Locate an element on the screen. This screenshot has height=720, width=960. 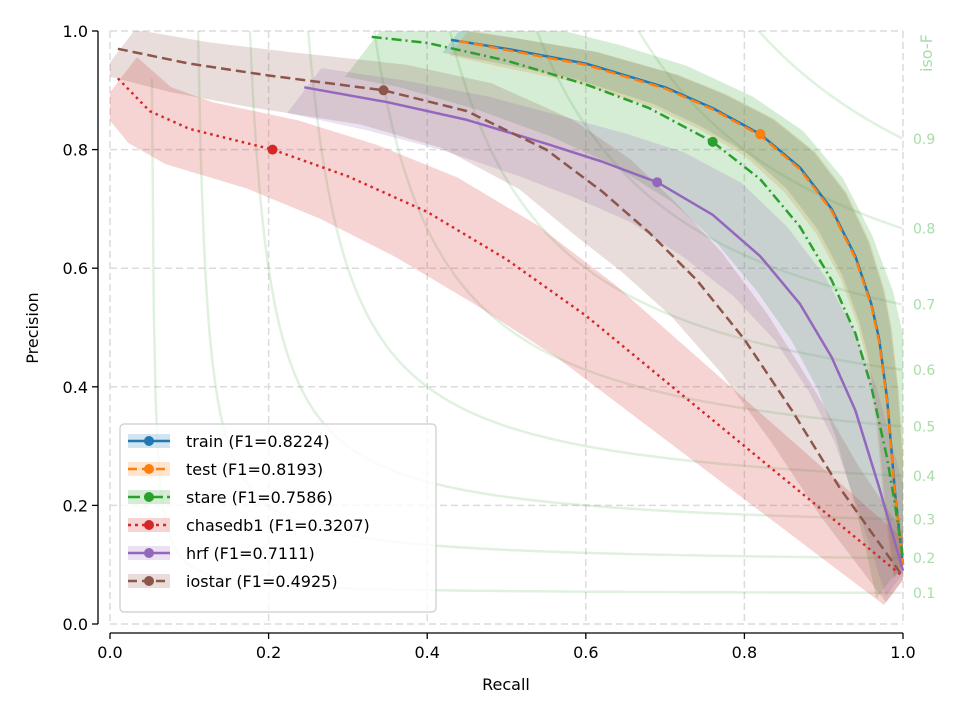
x-tick-label: 0.2 is located at coordinates (268, 652).